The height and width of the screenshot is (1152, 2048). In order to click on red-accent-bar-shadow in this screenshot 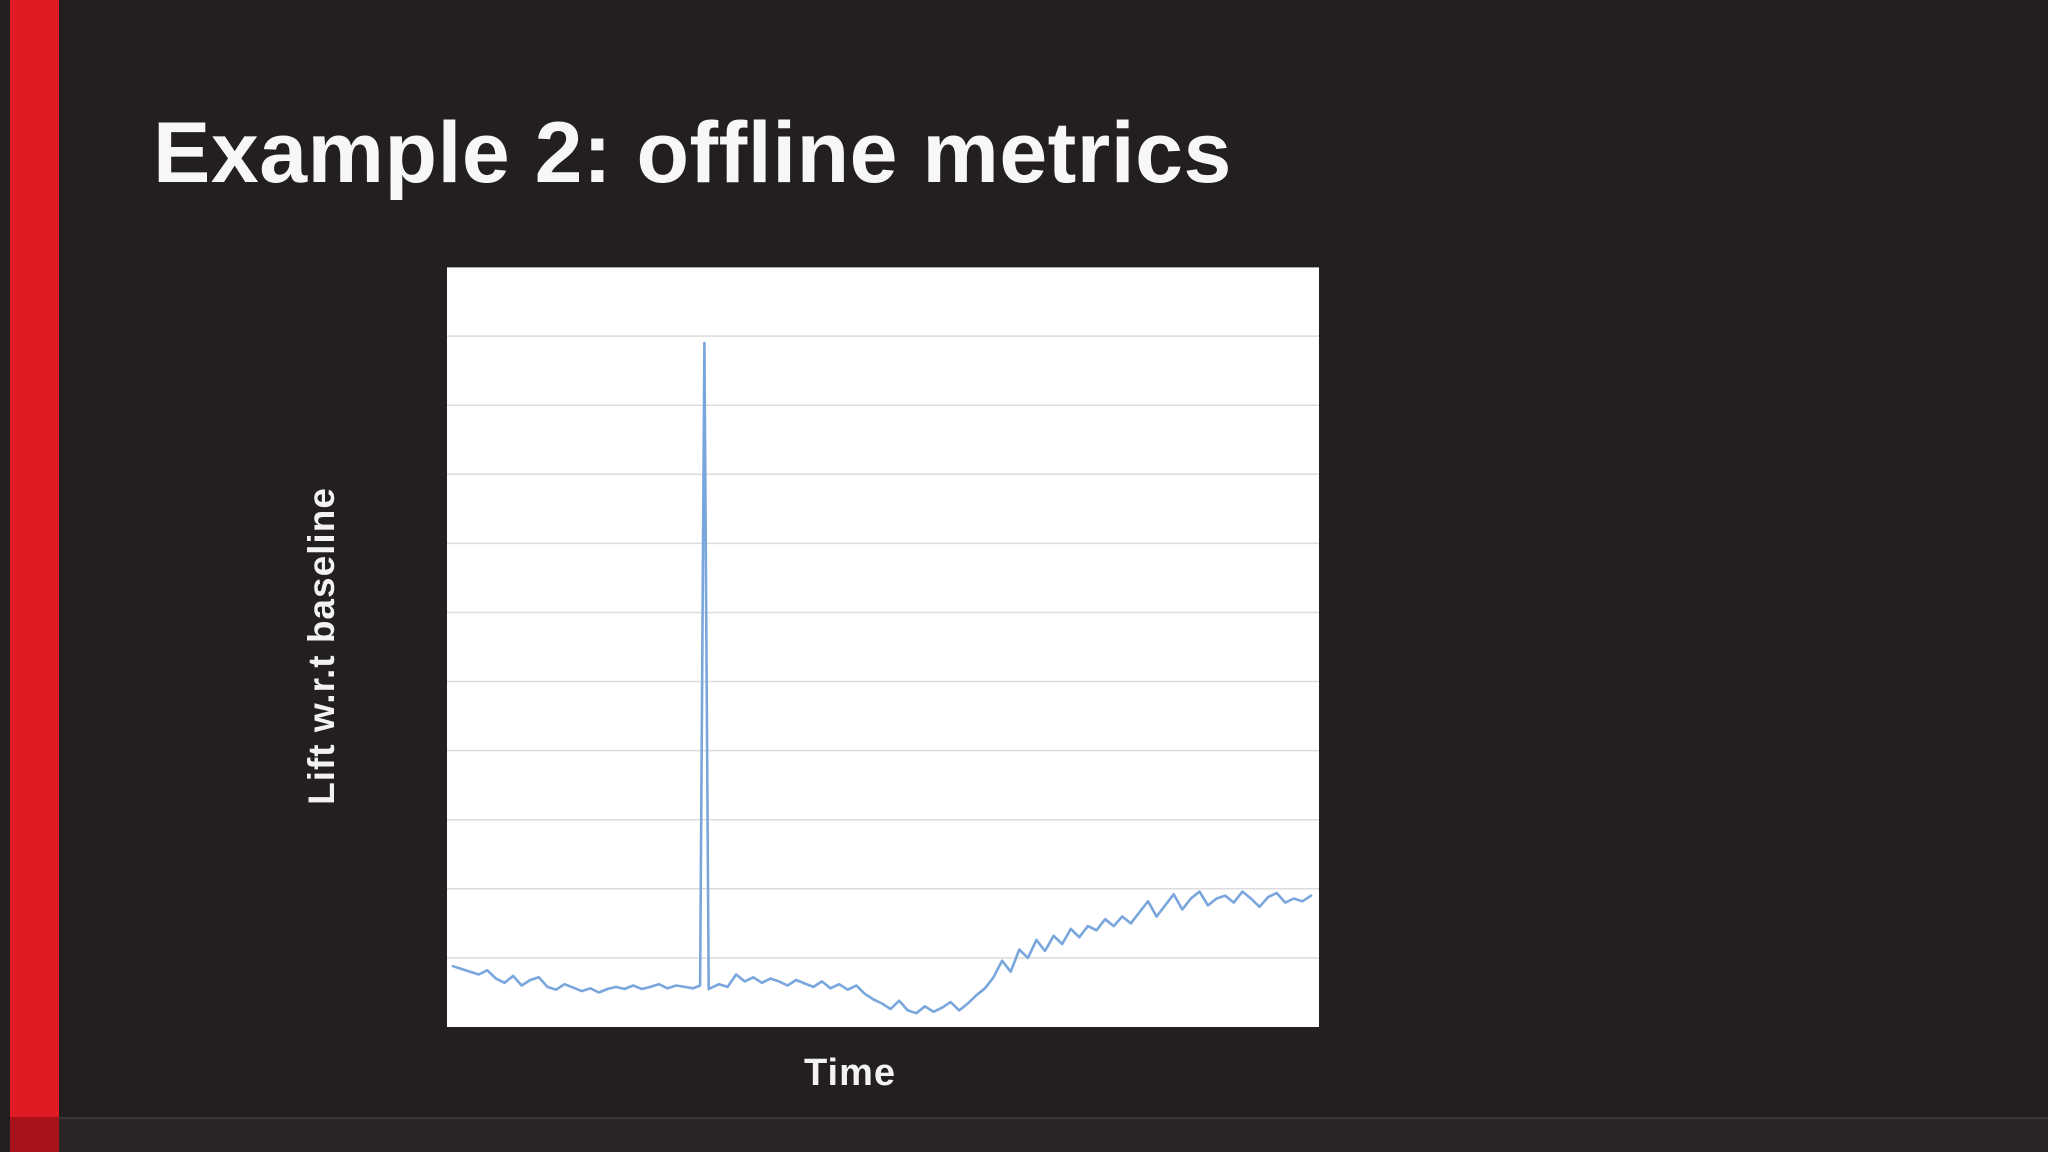, I will do `click(34, 1134)`.